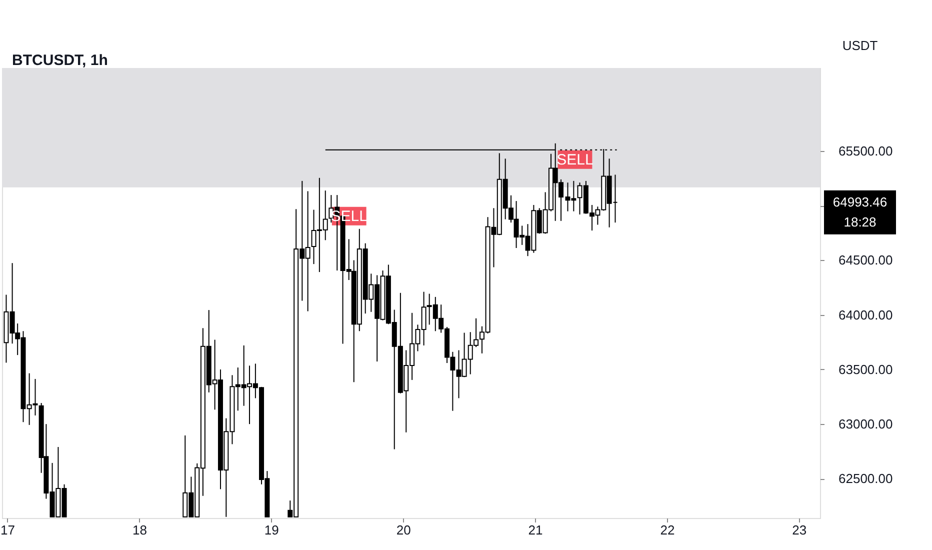 Image resolution: width=932 pixels, height=550 pixels. I want to click on x-tick-label: 19, so click(271, 530).